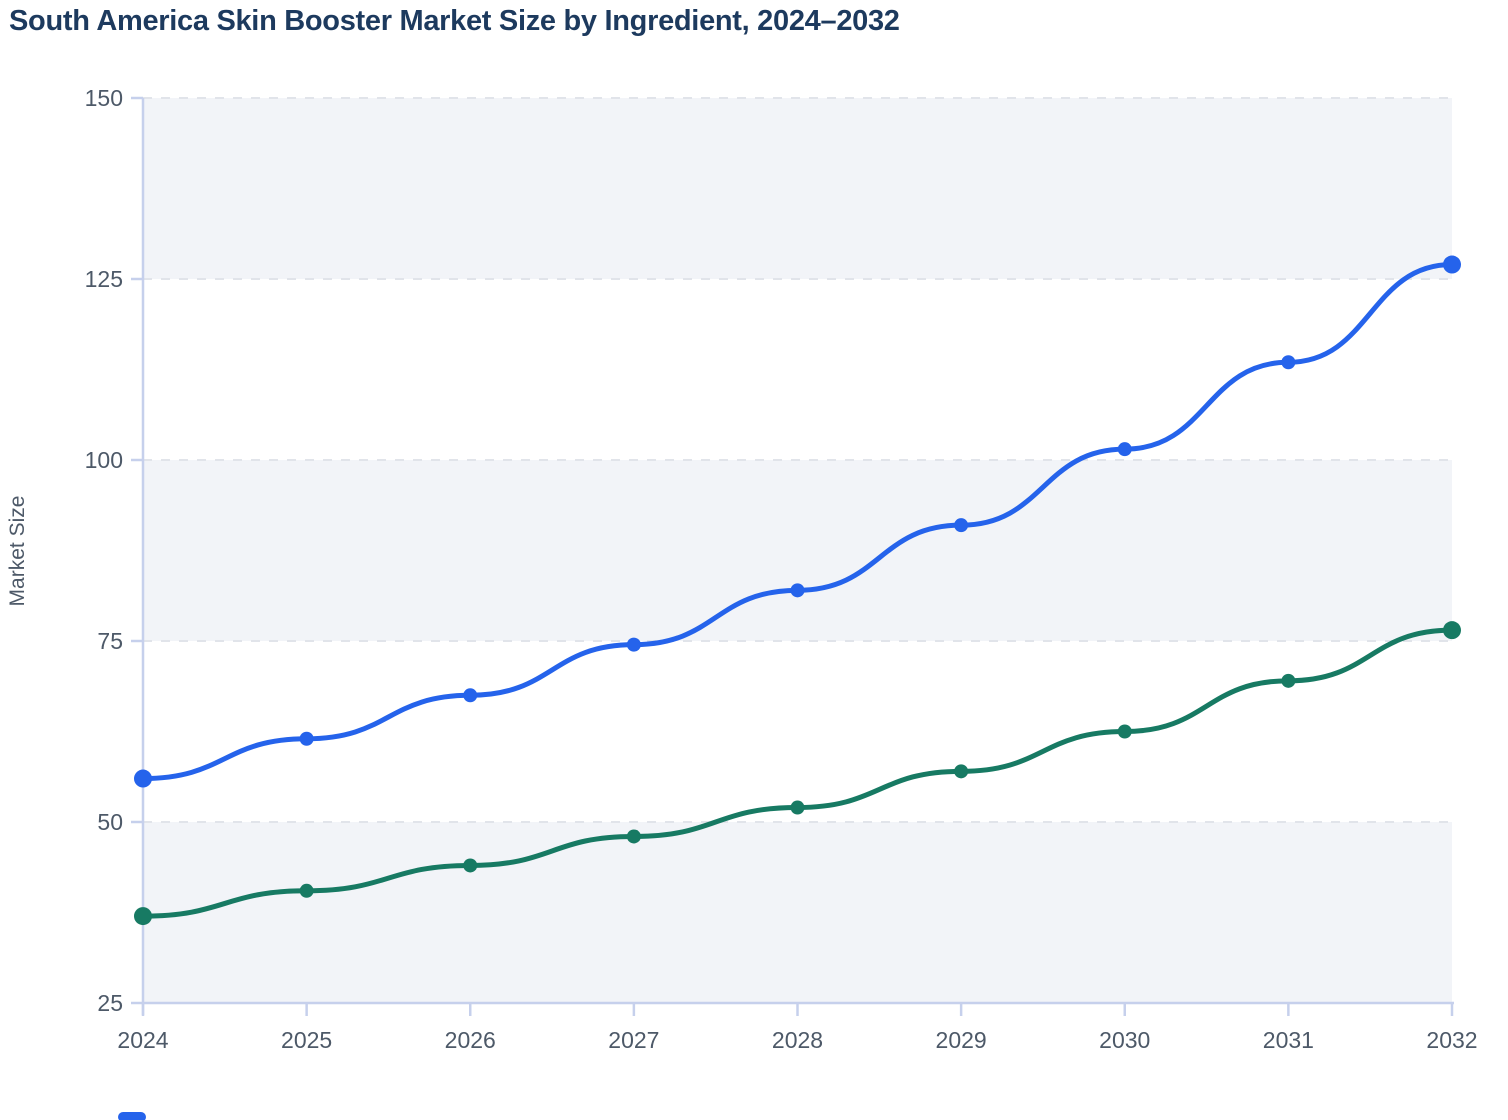  I want to click on y-tick-label-75: 75, so click(110, 641).